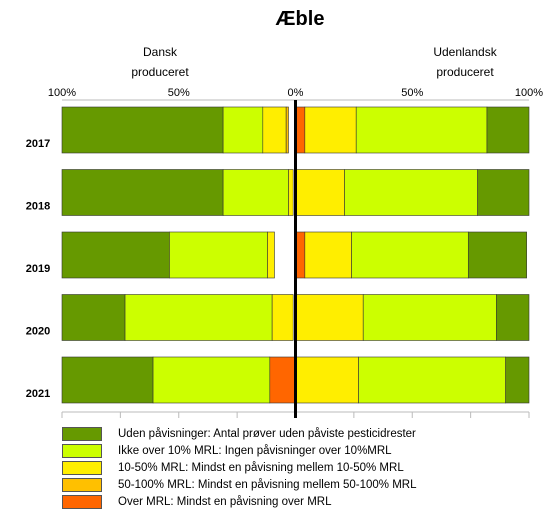 This screenshot has height=521, width=544. What do you see at coordinates (38, 394) in the screenshot?
I see `category-label: 2021` at bounding box center [38, 394].